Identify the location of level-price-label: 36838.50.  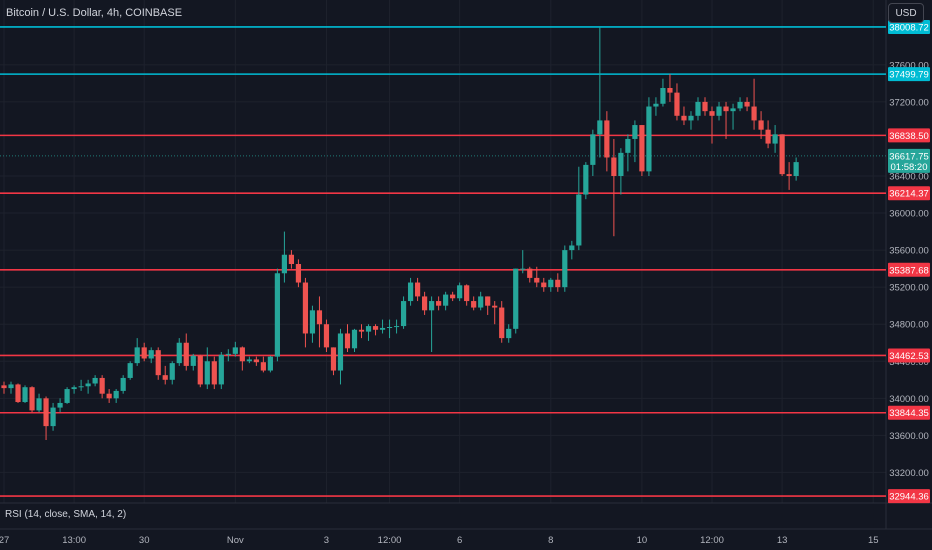
(909, 135).